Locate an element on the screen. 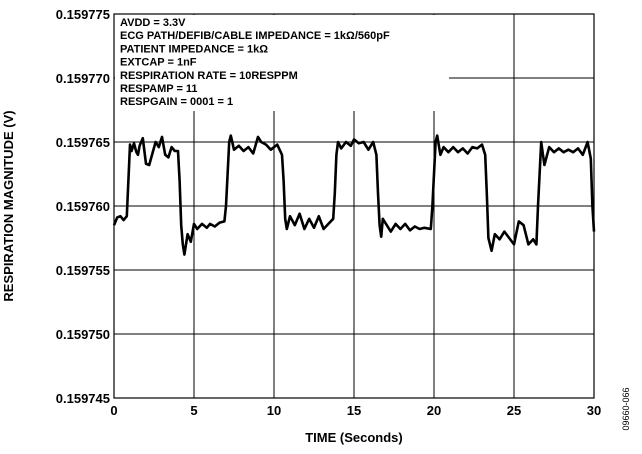  x-axis-label: TIME (Seconds) is located at coordinates (354, 437).